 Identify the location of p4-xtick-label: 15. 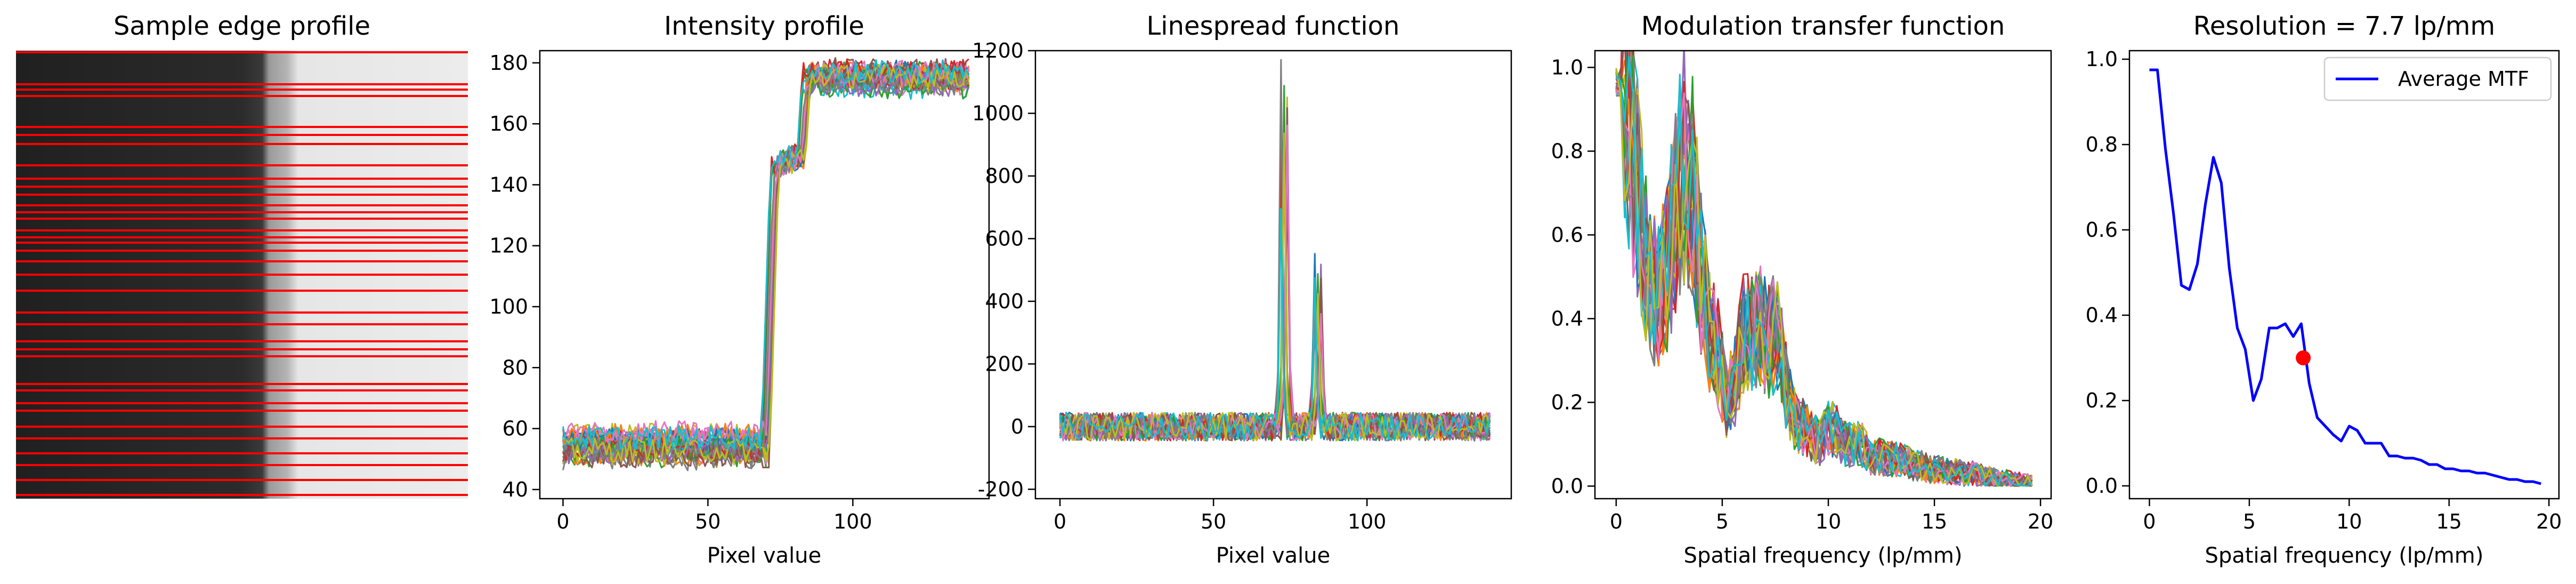
(1934, 521).